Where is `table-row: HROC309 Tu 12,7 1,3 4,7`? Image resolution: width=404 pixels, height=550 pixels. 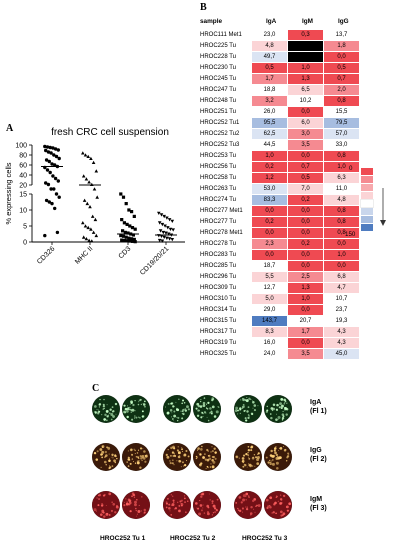
table-row: HROC309 Tu 12,7 1,3 4,7 is located at coordinates (280, 288).